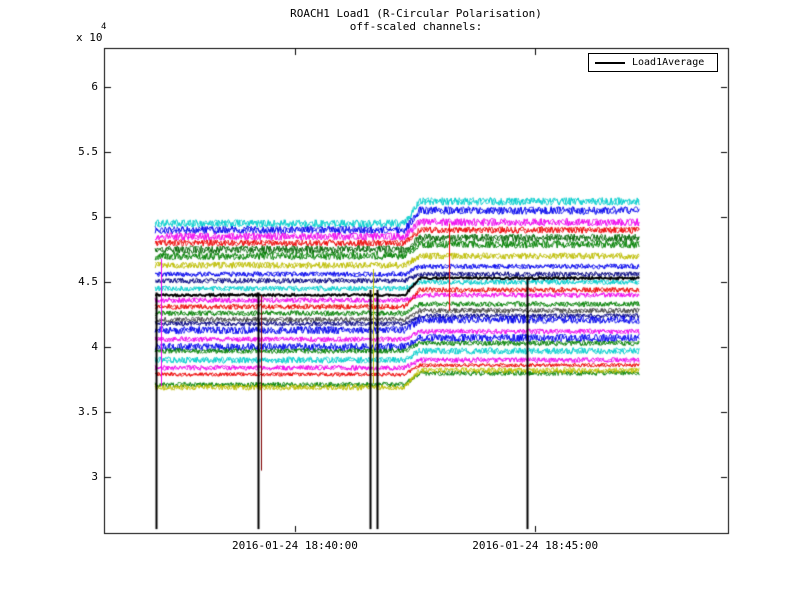 This screenshot has height=600, width=800. I want to click on y-tick-label: 5, so click(94, 217).